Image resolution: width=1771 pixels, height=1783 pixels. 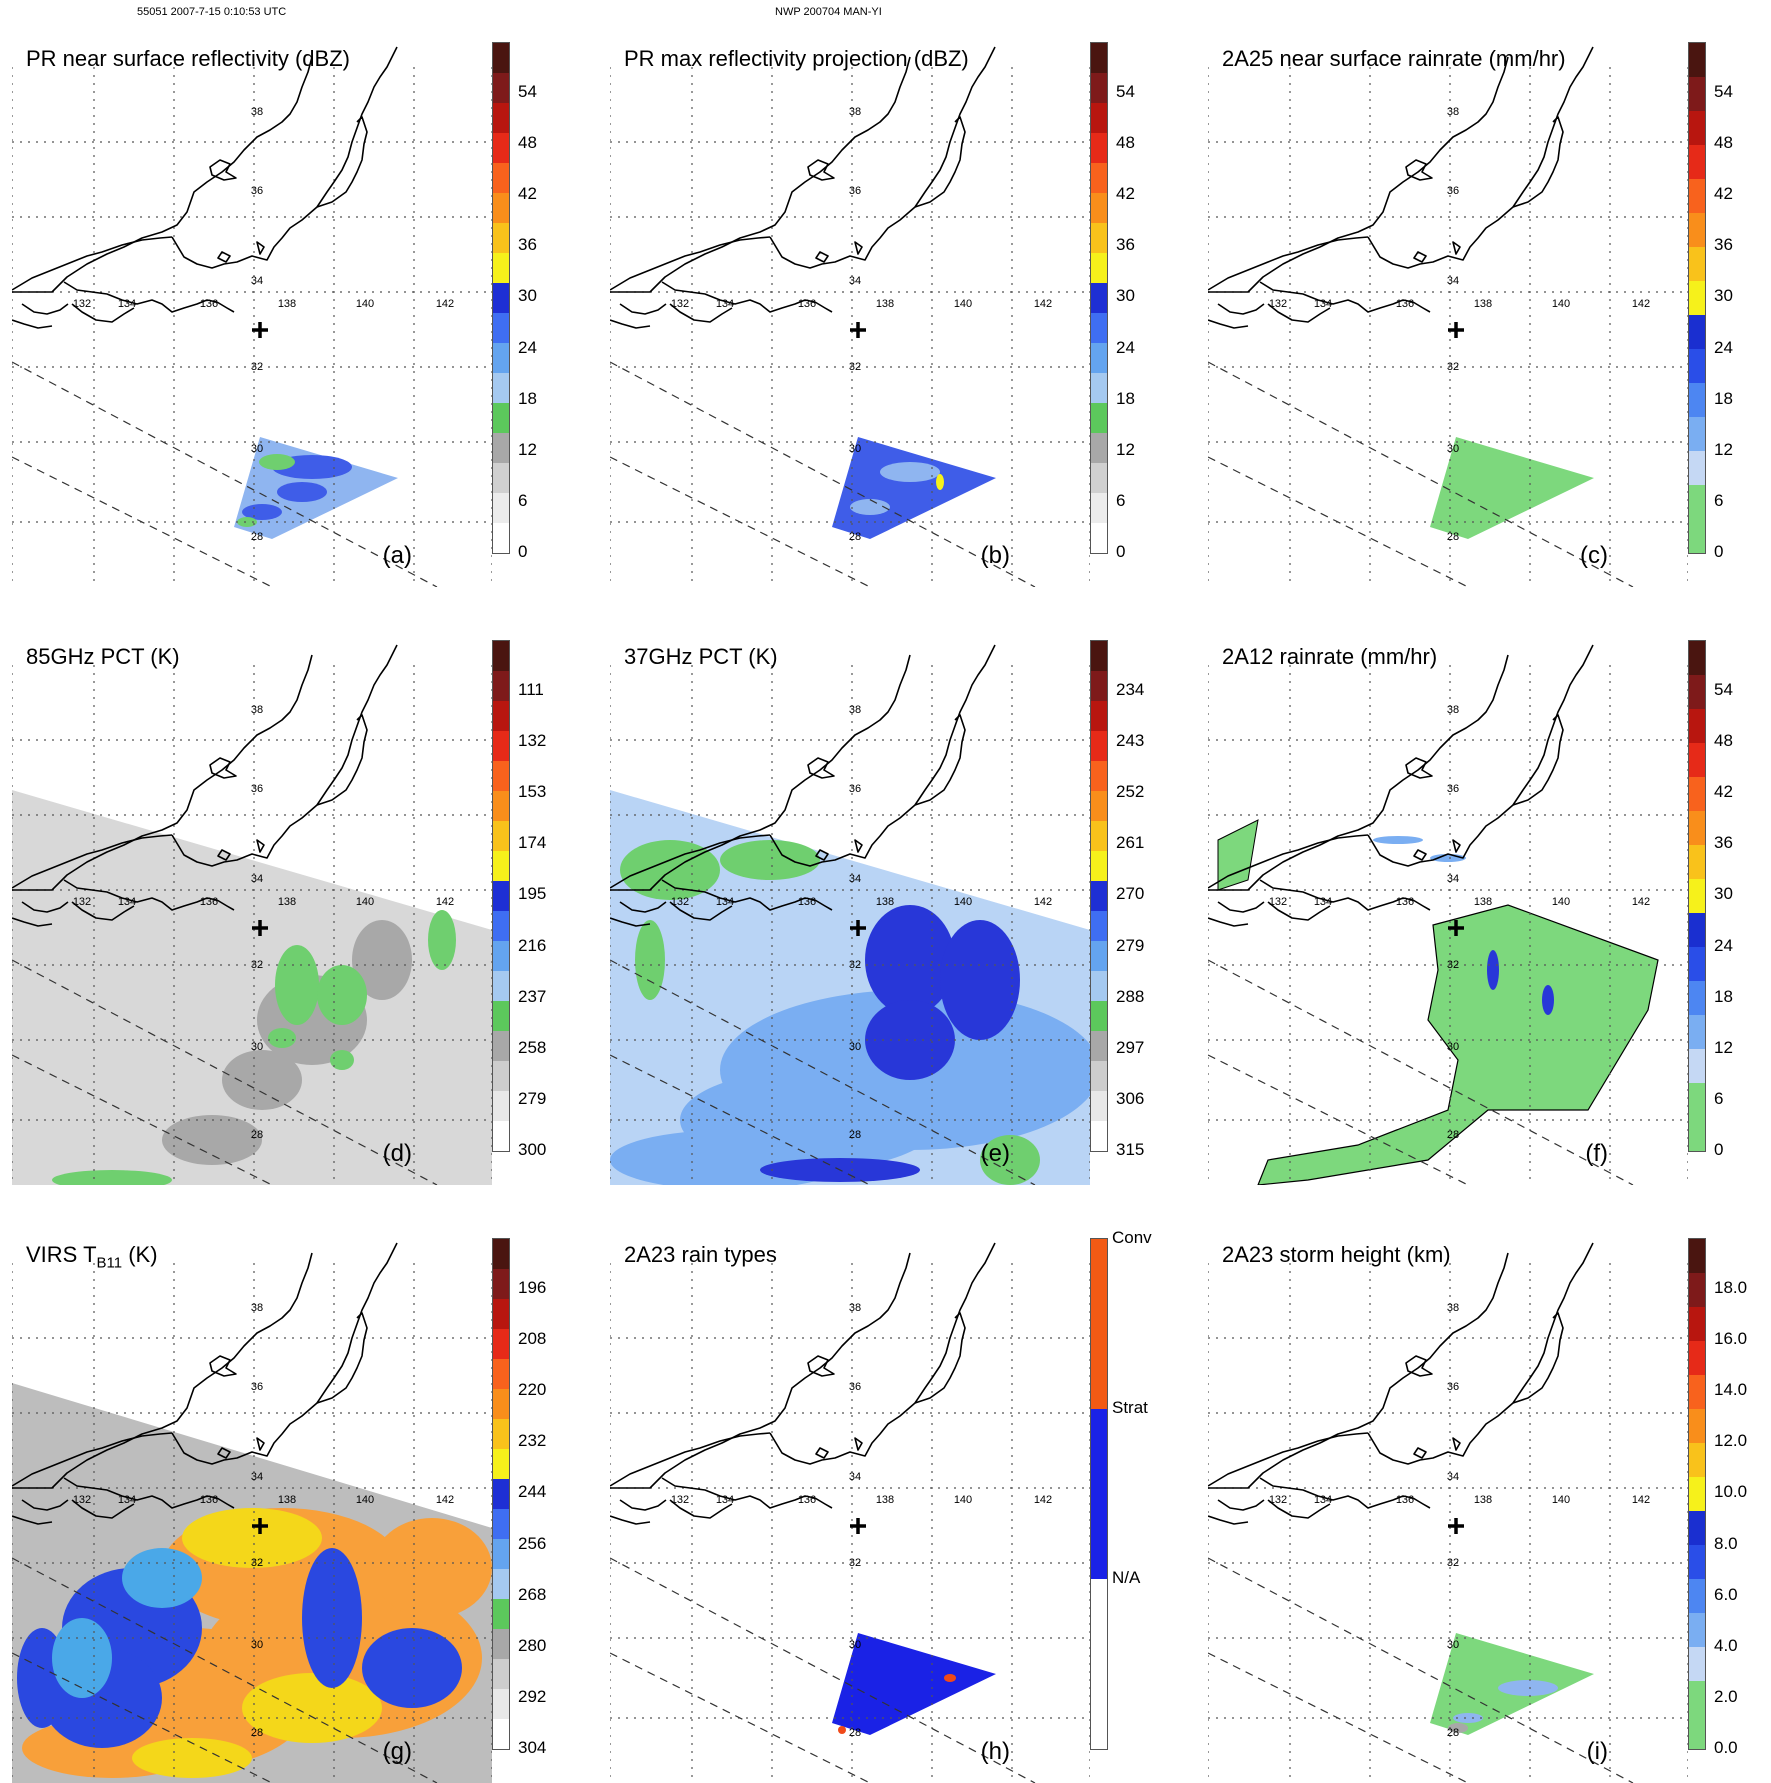 I want to click on colorbar-ticks-i: 18.0 16.0 14.0 12.0 10.0 8.0 6.0 4.0 2.0 0.0, so click(x=1742, y=1497).